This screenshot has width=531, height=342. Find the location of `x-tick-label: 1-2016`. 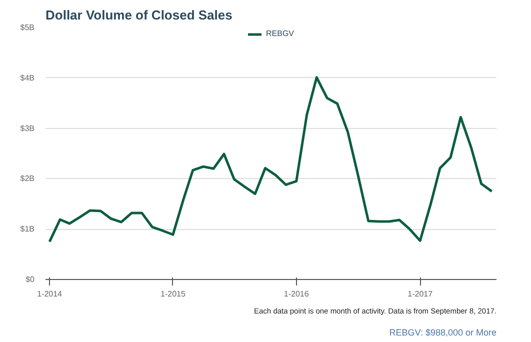

x-tick-label: 1-2016 is located at coordinates (297, 294).